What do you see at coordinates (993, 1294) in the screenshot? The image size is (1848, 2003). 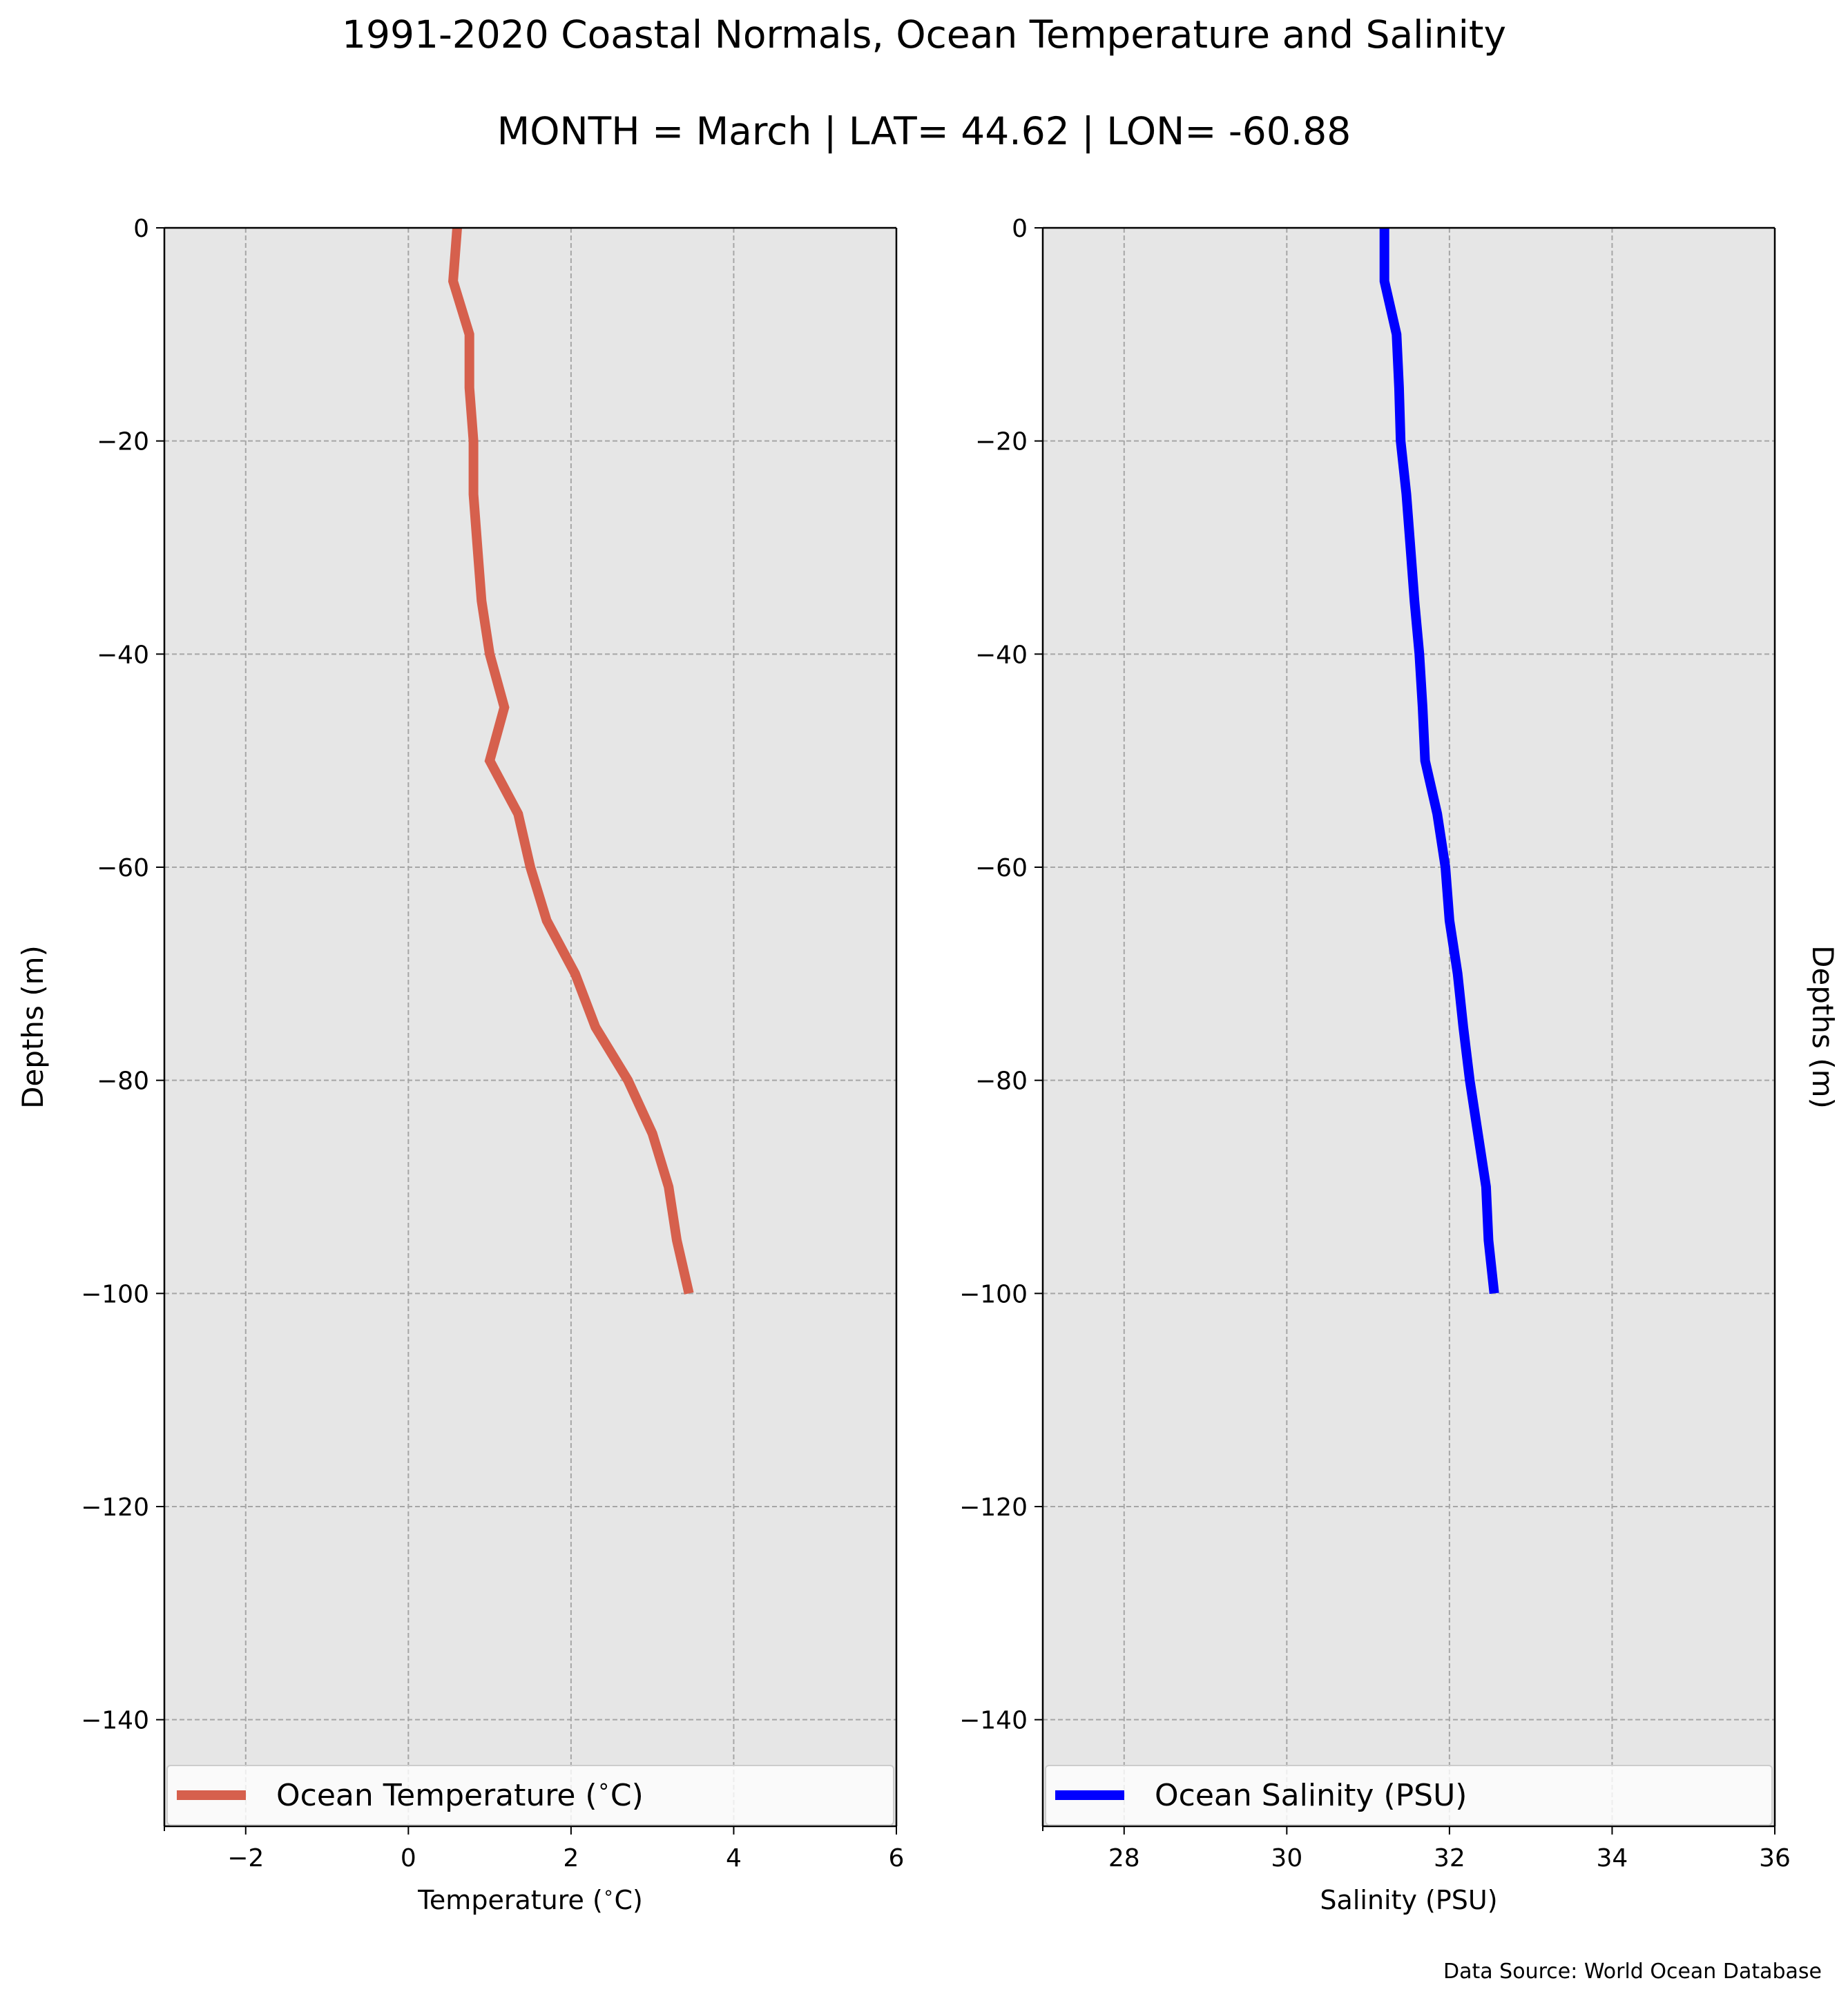 I see `salinity-y-tick-label: −100` at bounding box center [993, 1294].